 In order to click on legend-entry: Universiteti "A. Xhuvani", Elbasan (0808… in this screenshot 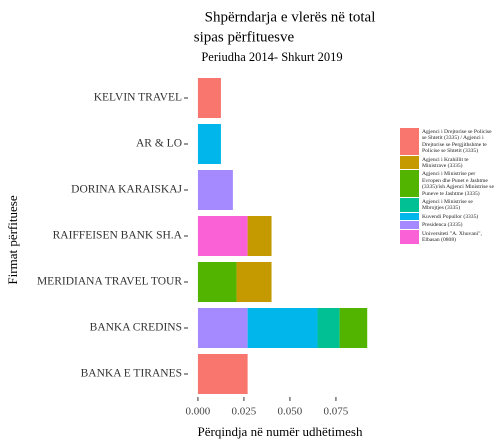, I will do `click(448, 237)`.